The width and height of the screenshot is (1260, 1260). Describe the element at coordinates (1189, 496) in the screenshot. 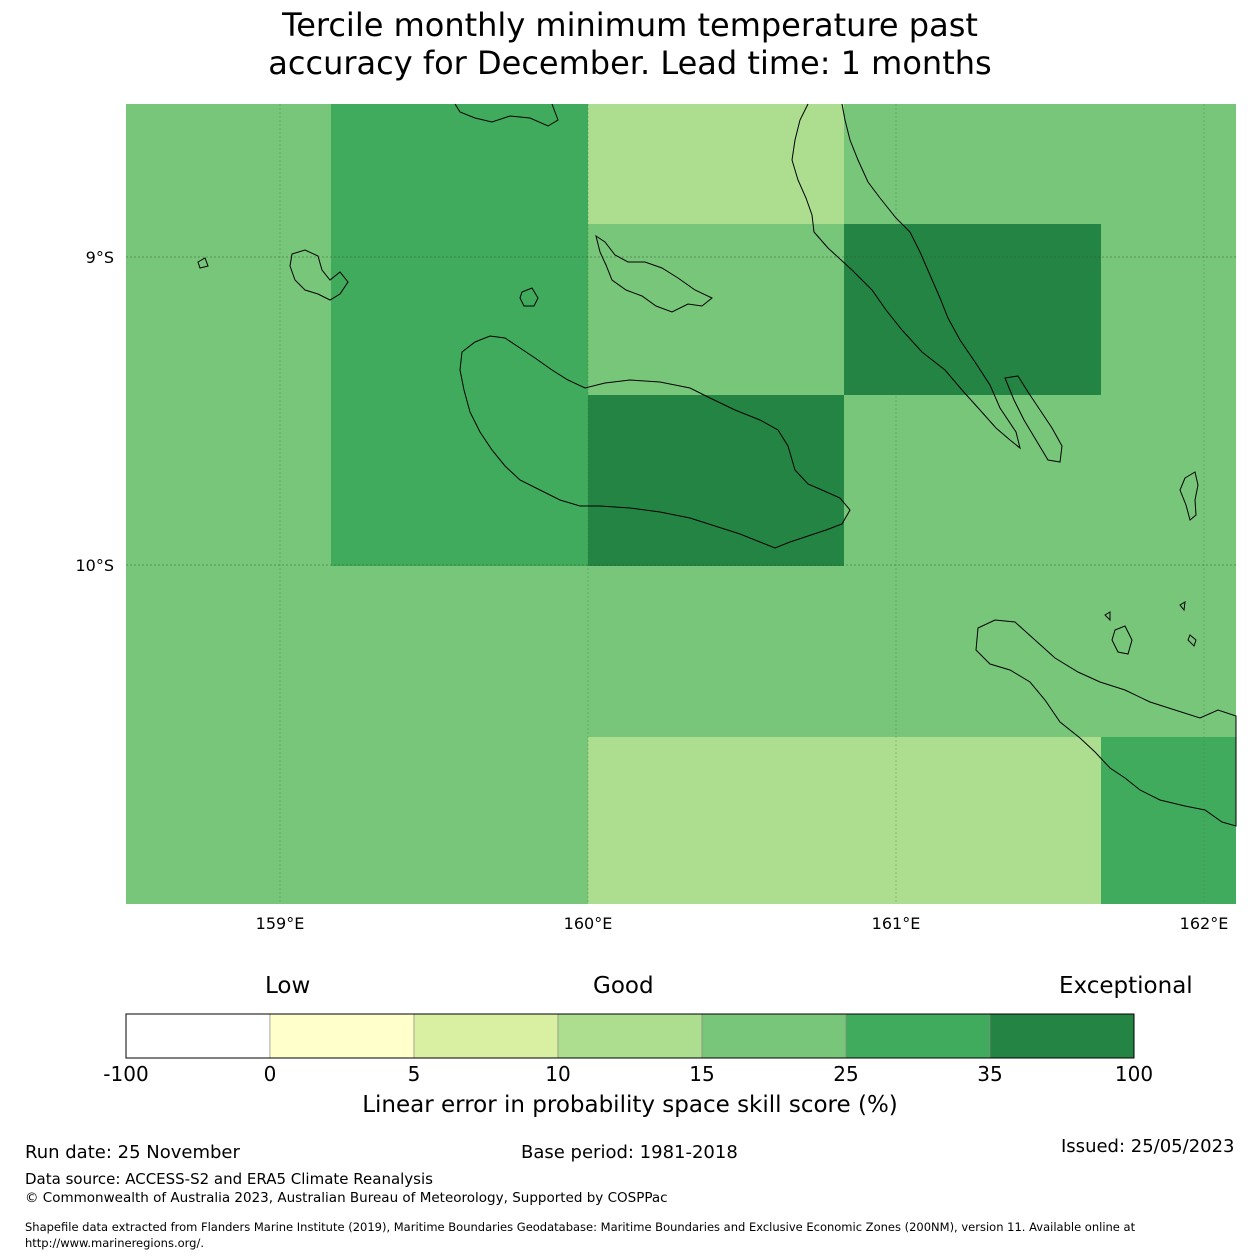

I see `coastline-island-east` at that location.